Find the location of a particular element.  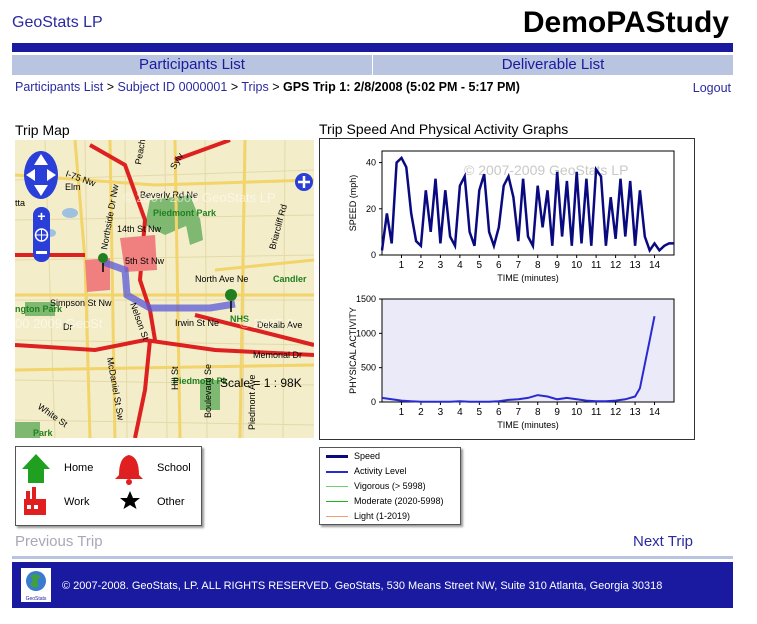

factory-icon is located at coordinates (35, 501).